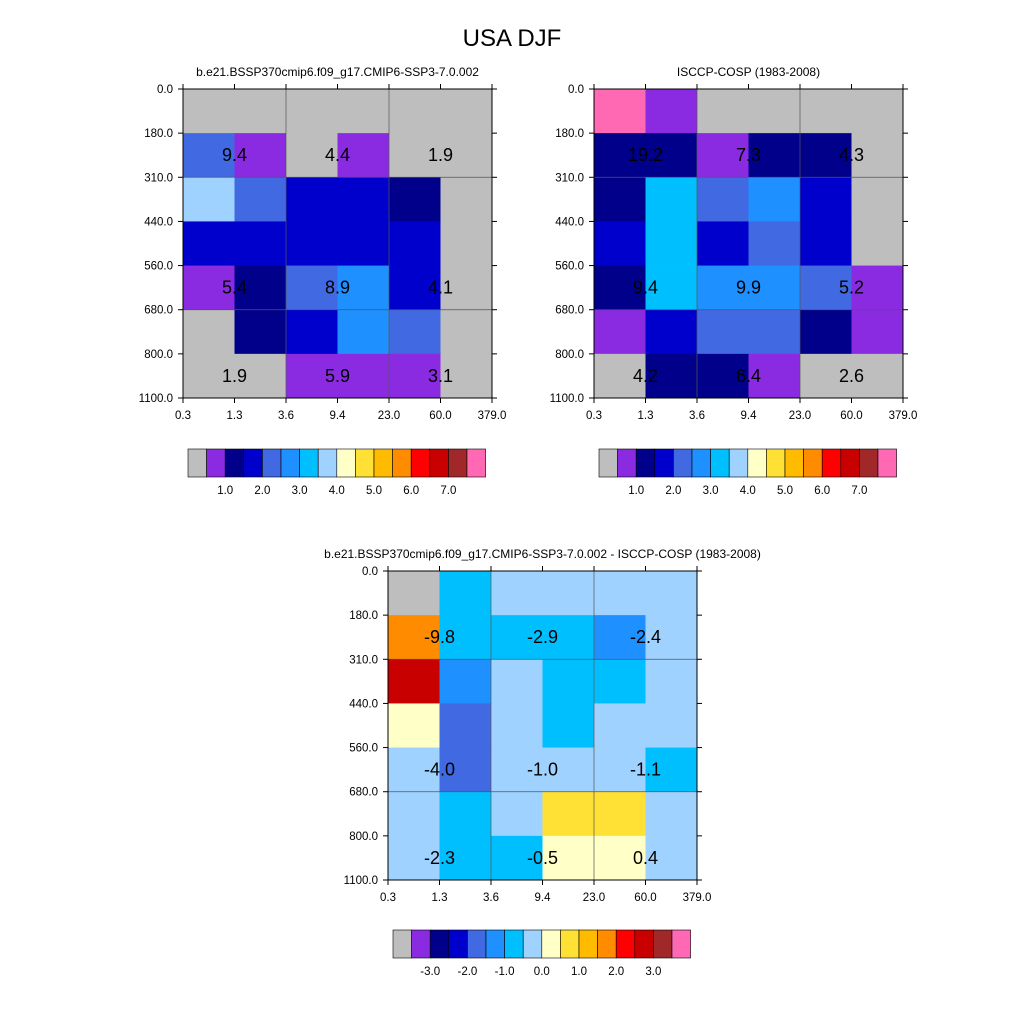 Image resolution: width=1024 pixels, height=1024 pixels. Describe the element at coordinates (748, 72) in the screenshot. I see `panel-title: ISCCP-COSP (1983-2008)` at that location.